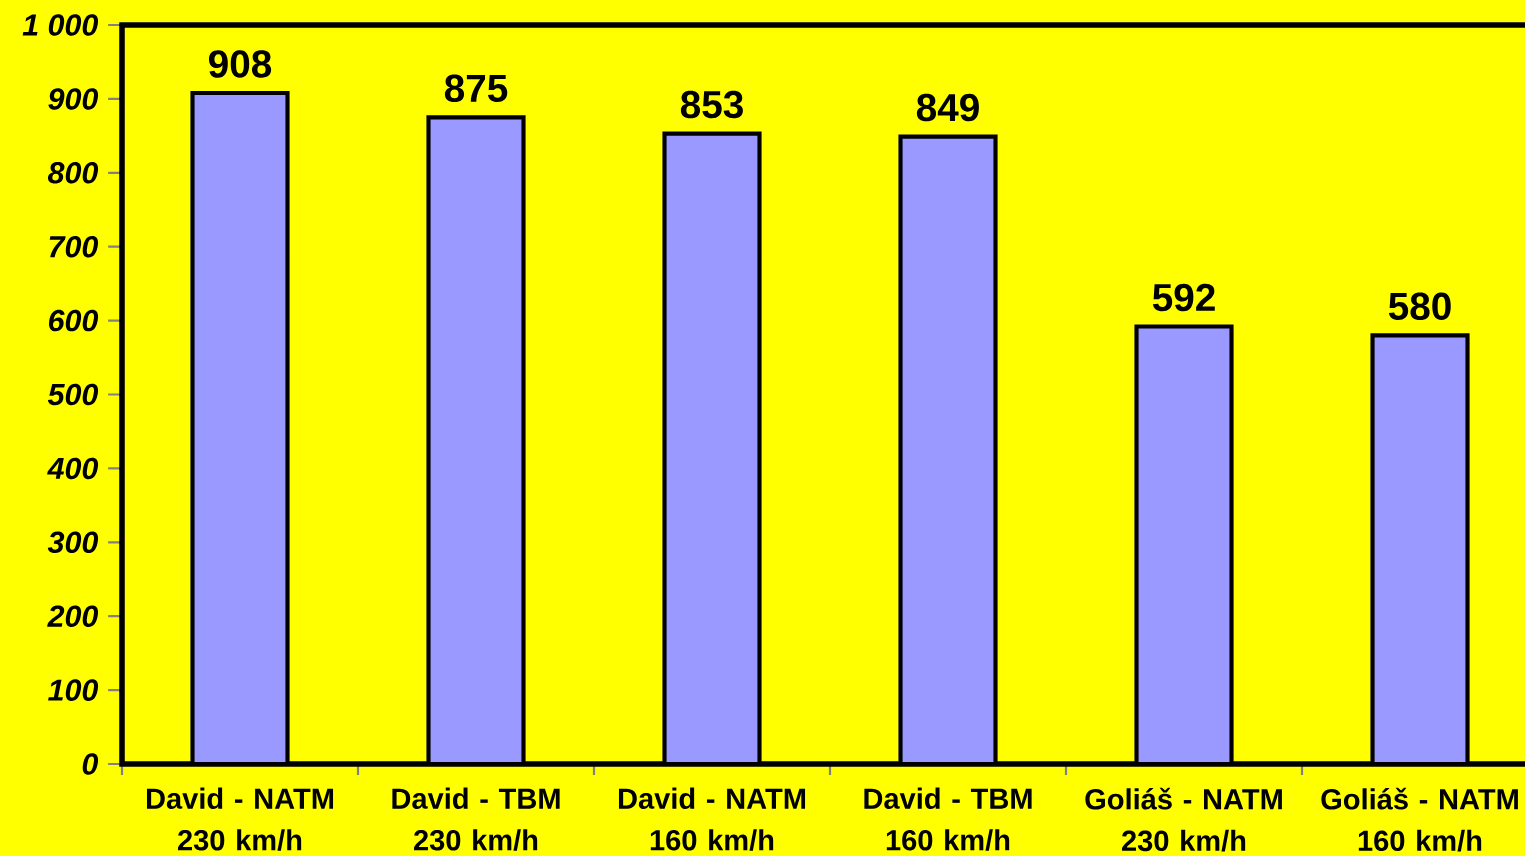  Describe the element at coordinates (1419, 819) in the screenshot. I see `x-tick-label: Goliáš - NATM 160 km/h` at that location.